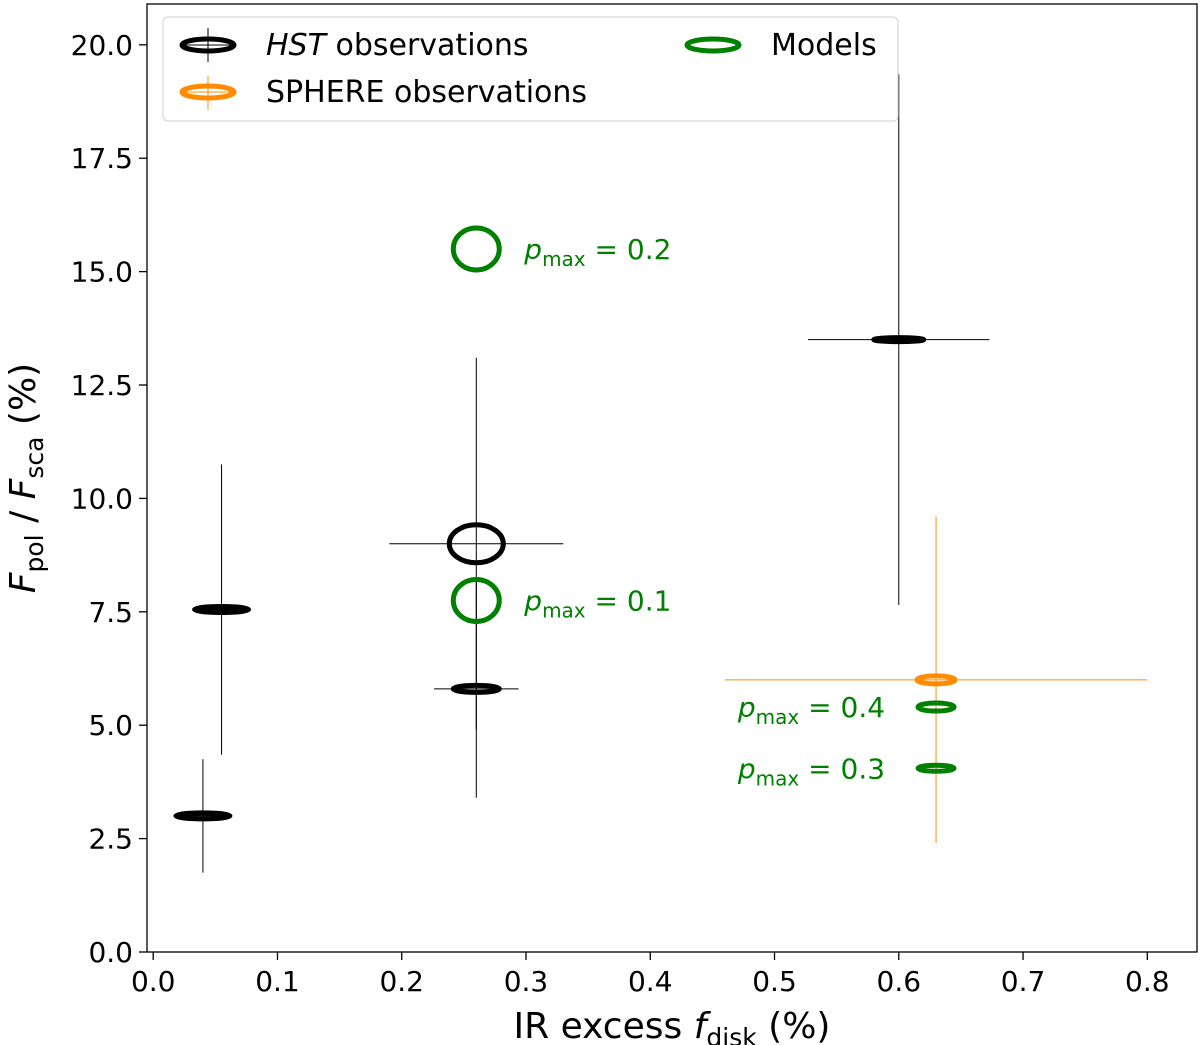 The image size is (1200, 1045). I want to click on y-axis-label-sep: /, so click(23, 516).